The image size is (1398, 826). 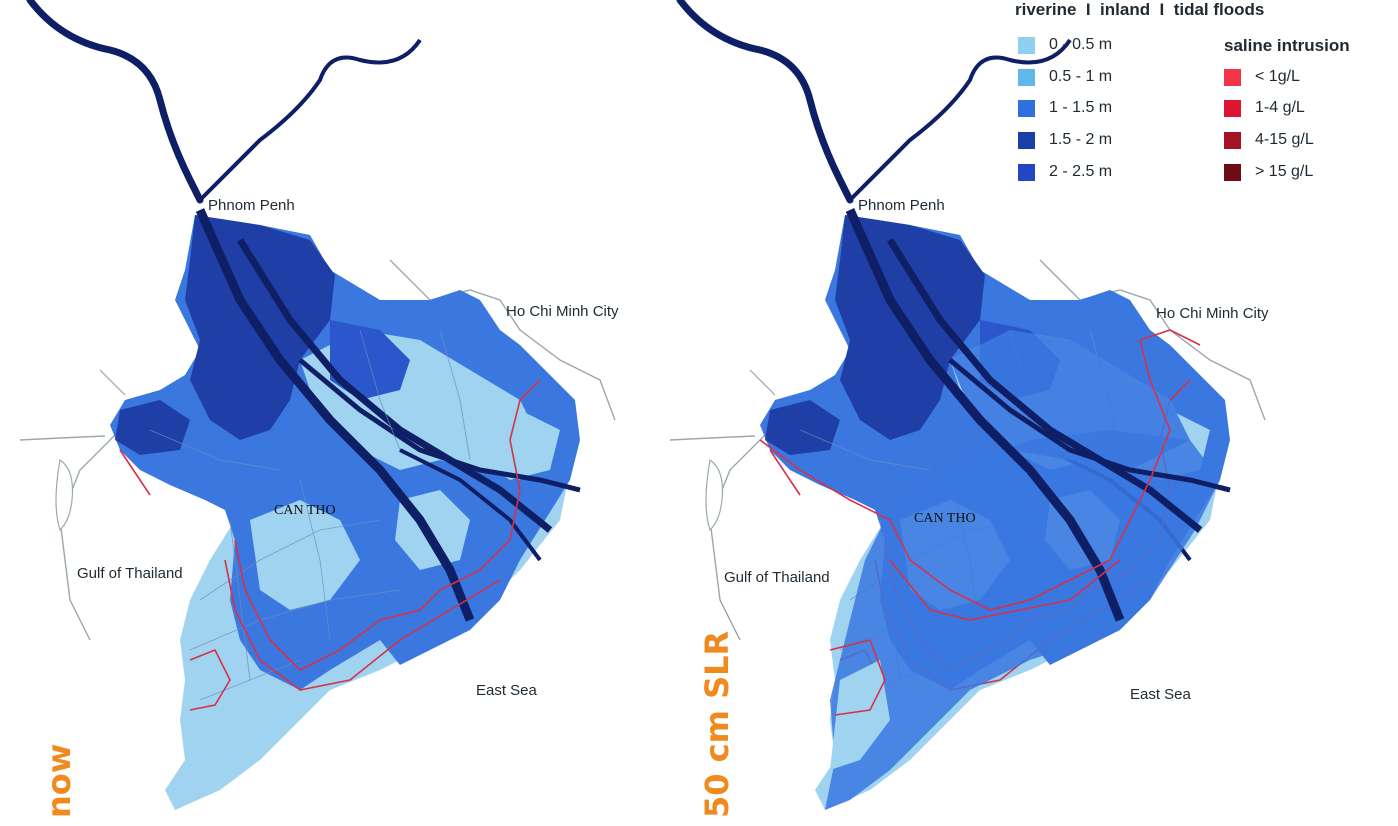 I want to click on label-east-sea-slr: East Sea, so click(x=1160, y=694).